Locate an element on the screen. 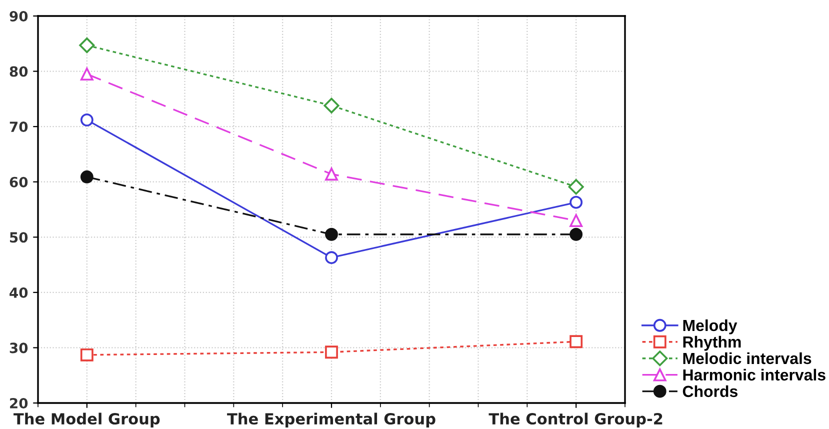  y-tick-label: 60 is located at coordinates (19, 182).